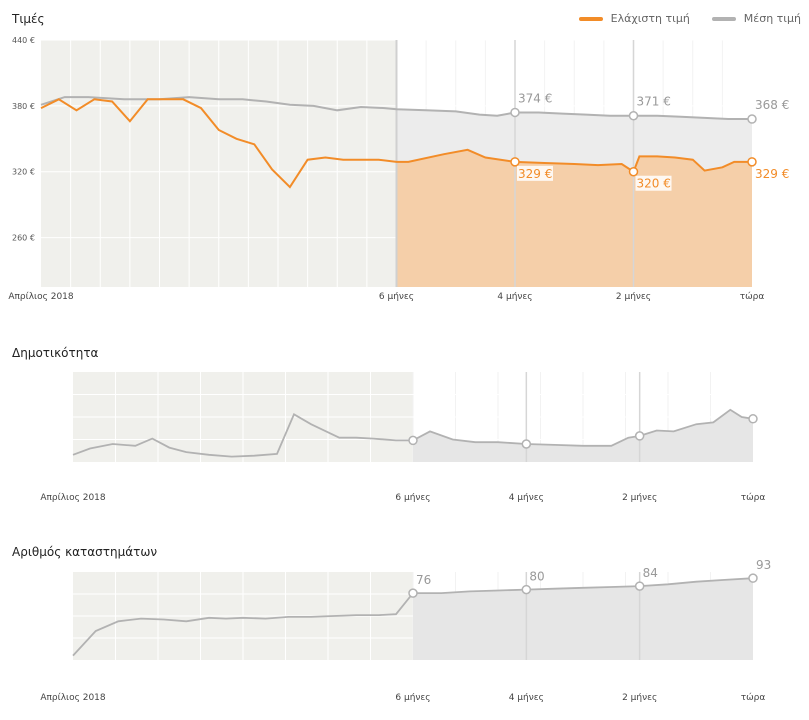  What do you see at coordinates (536, 577) in the screenshot?
I see `store-count-label: 80` at bounding box center [536, 577].